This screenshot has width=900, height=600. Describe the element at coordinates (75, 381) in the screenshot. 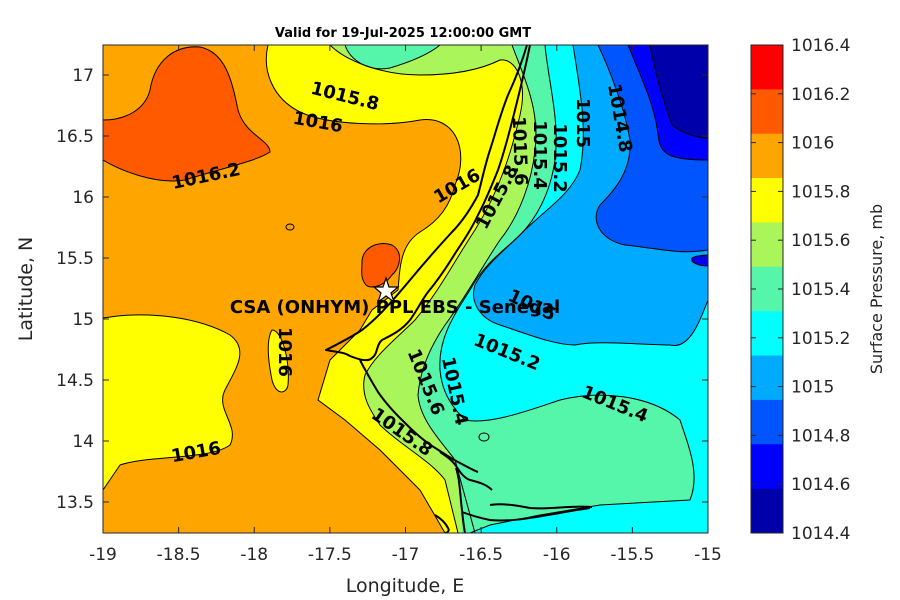

I see `y-tick-label: 14.5` at that location.